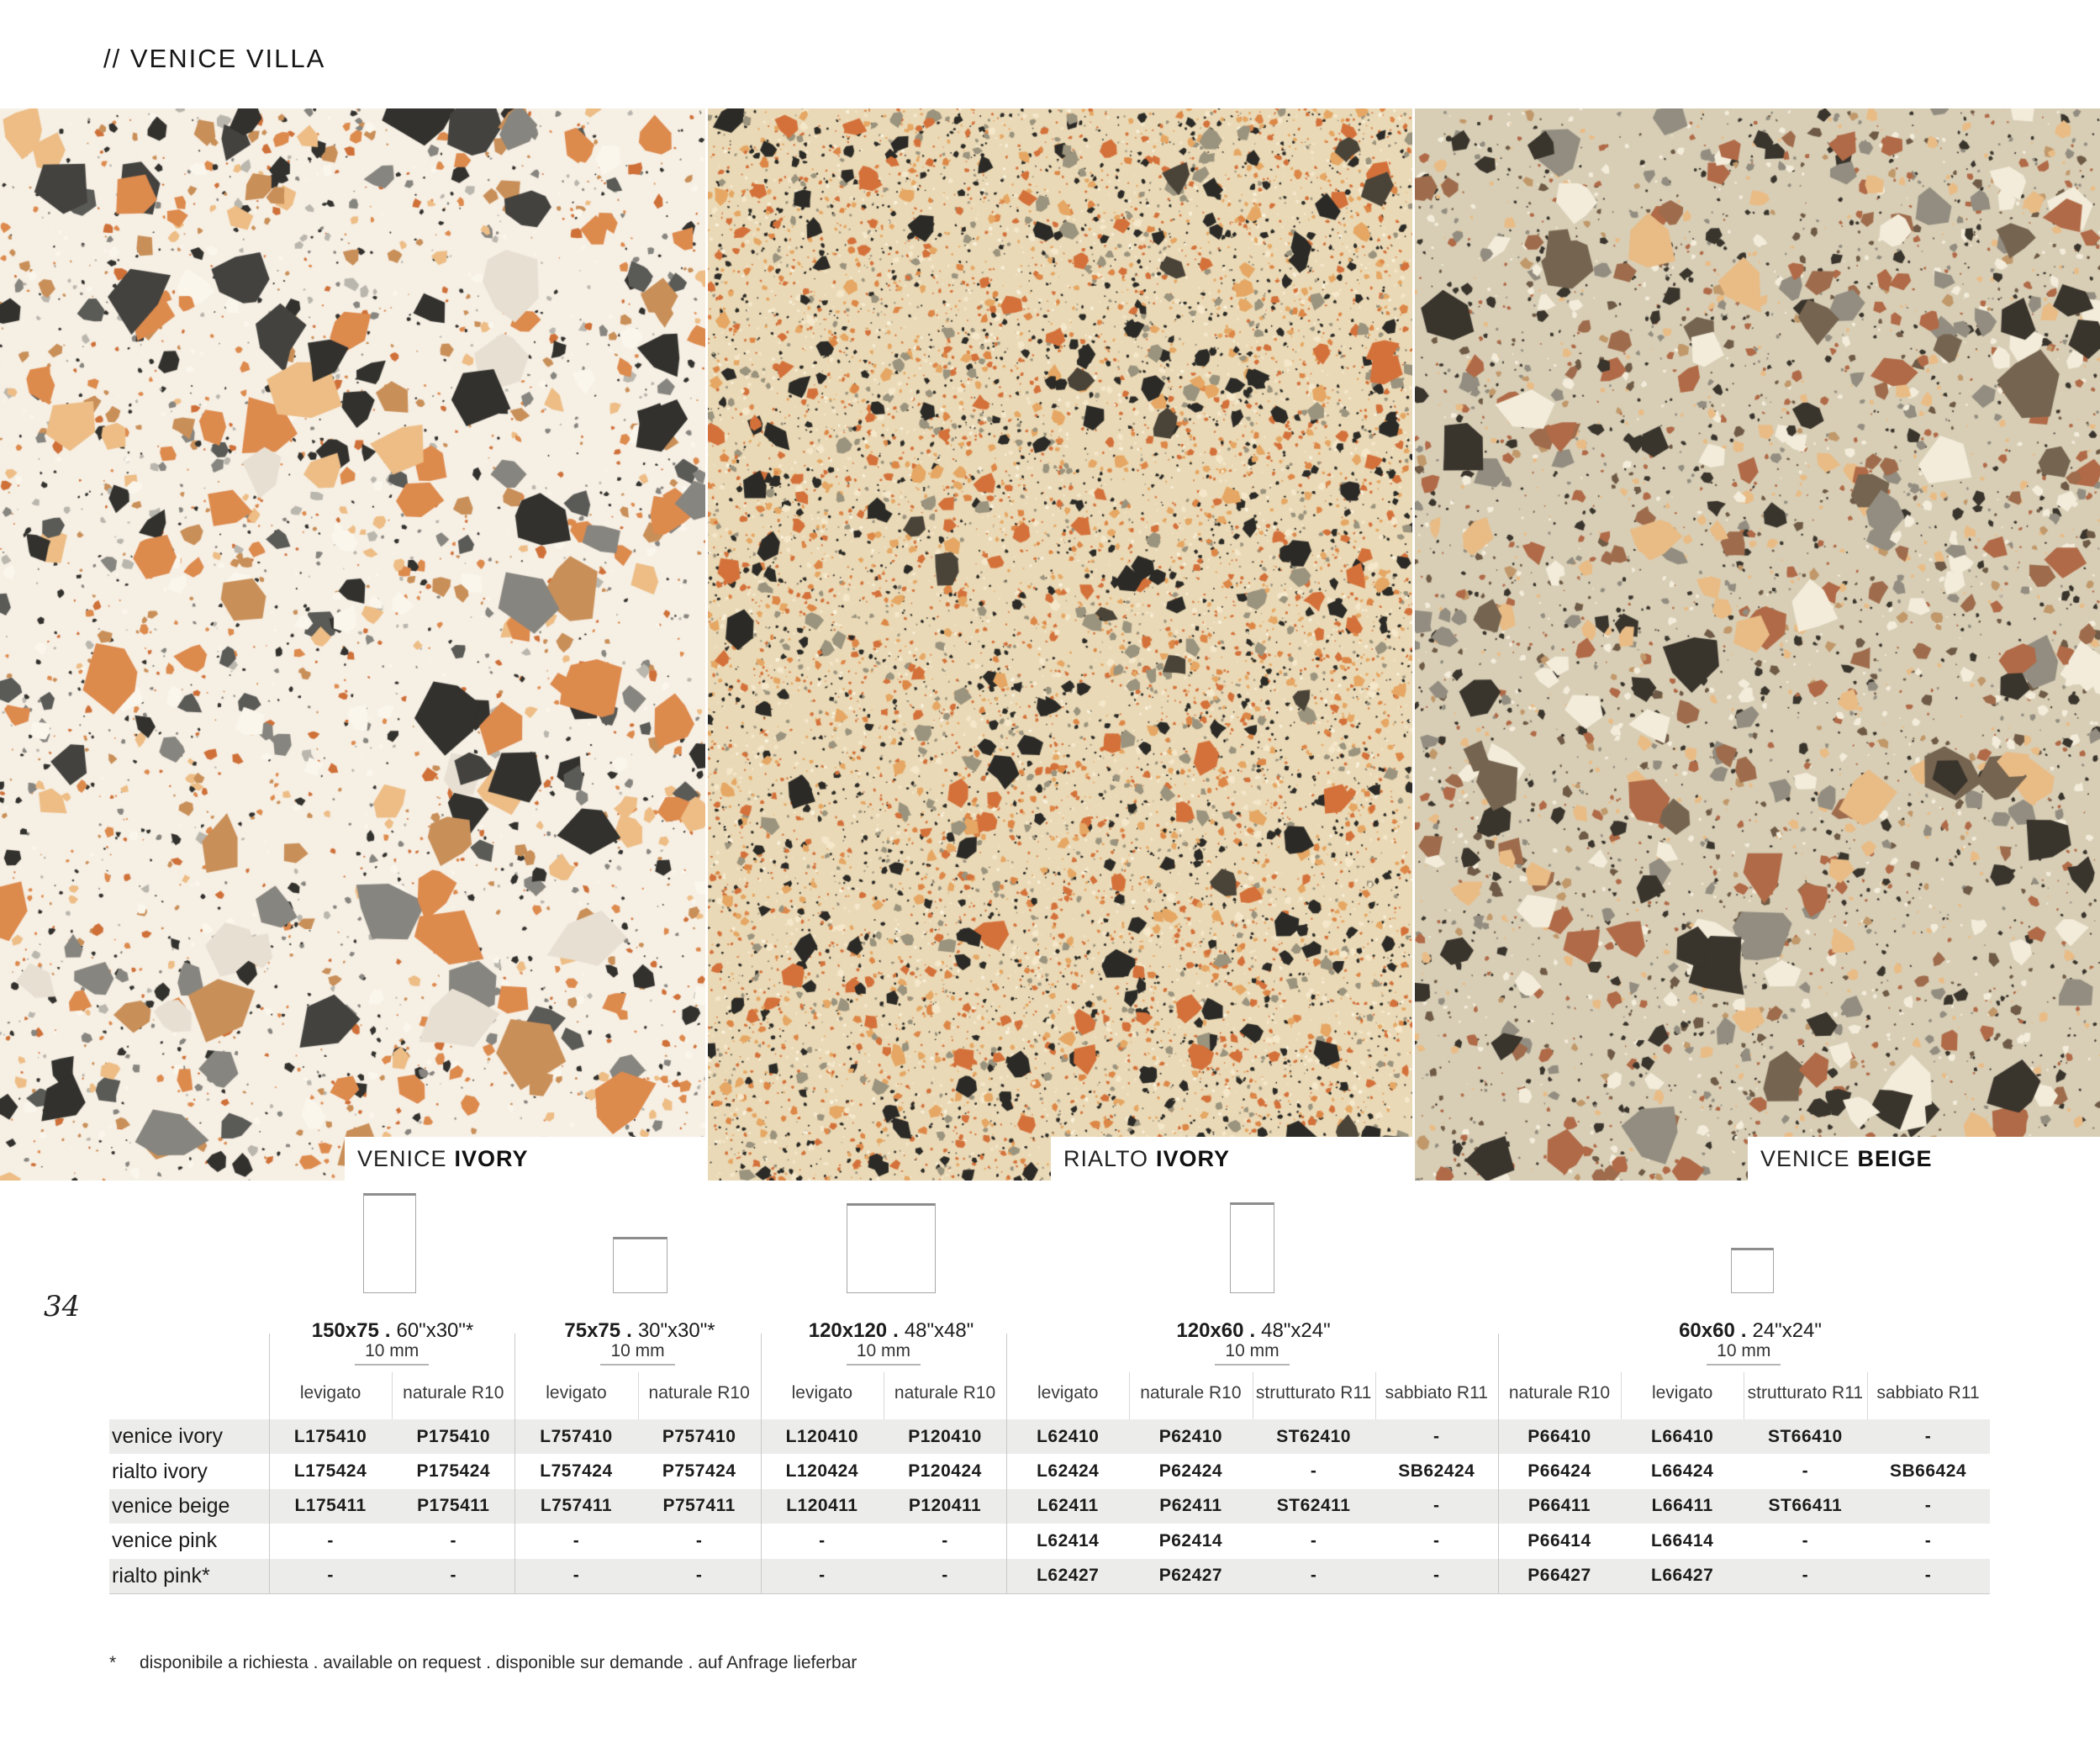 Image resolution: width=2100 pixels, height=1738 pixels. I want to click on tile-size-icon-75x75, so click(640, 1265).